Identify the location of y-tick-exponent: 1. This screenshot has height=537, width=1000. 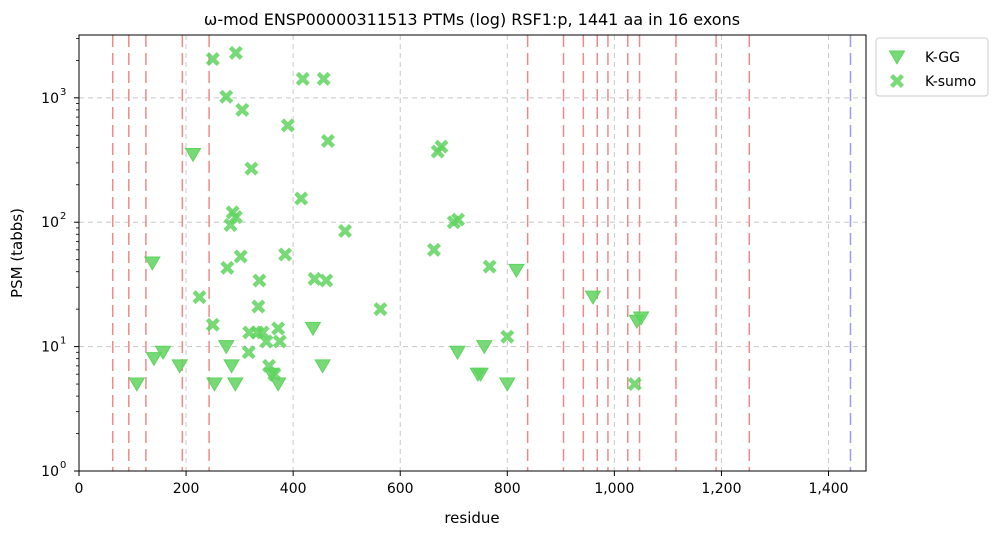
(63, 341).